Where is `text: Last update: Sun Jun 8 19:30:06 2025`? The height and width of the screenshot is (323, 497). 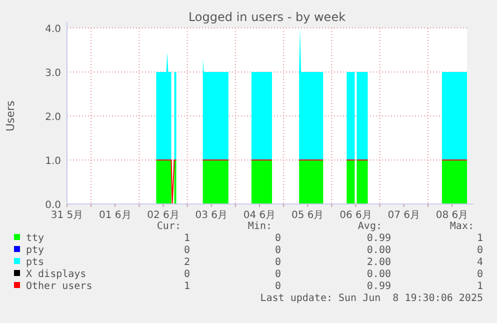
text: Last update: Sun Jun 8 19:30:06 2025 is located at coordinates (371, 298).